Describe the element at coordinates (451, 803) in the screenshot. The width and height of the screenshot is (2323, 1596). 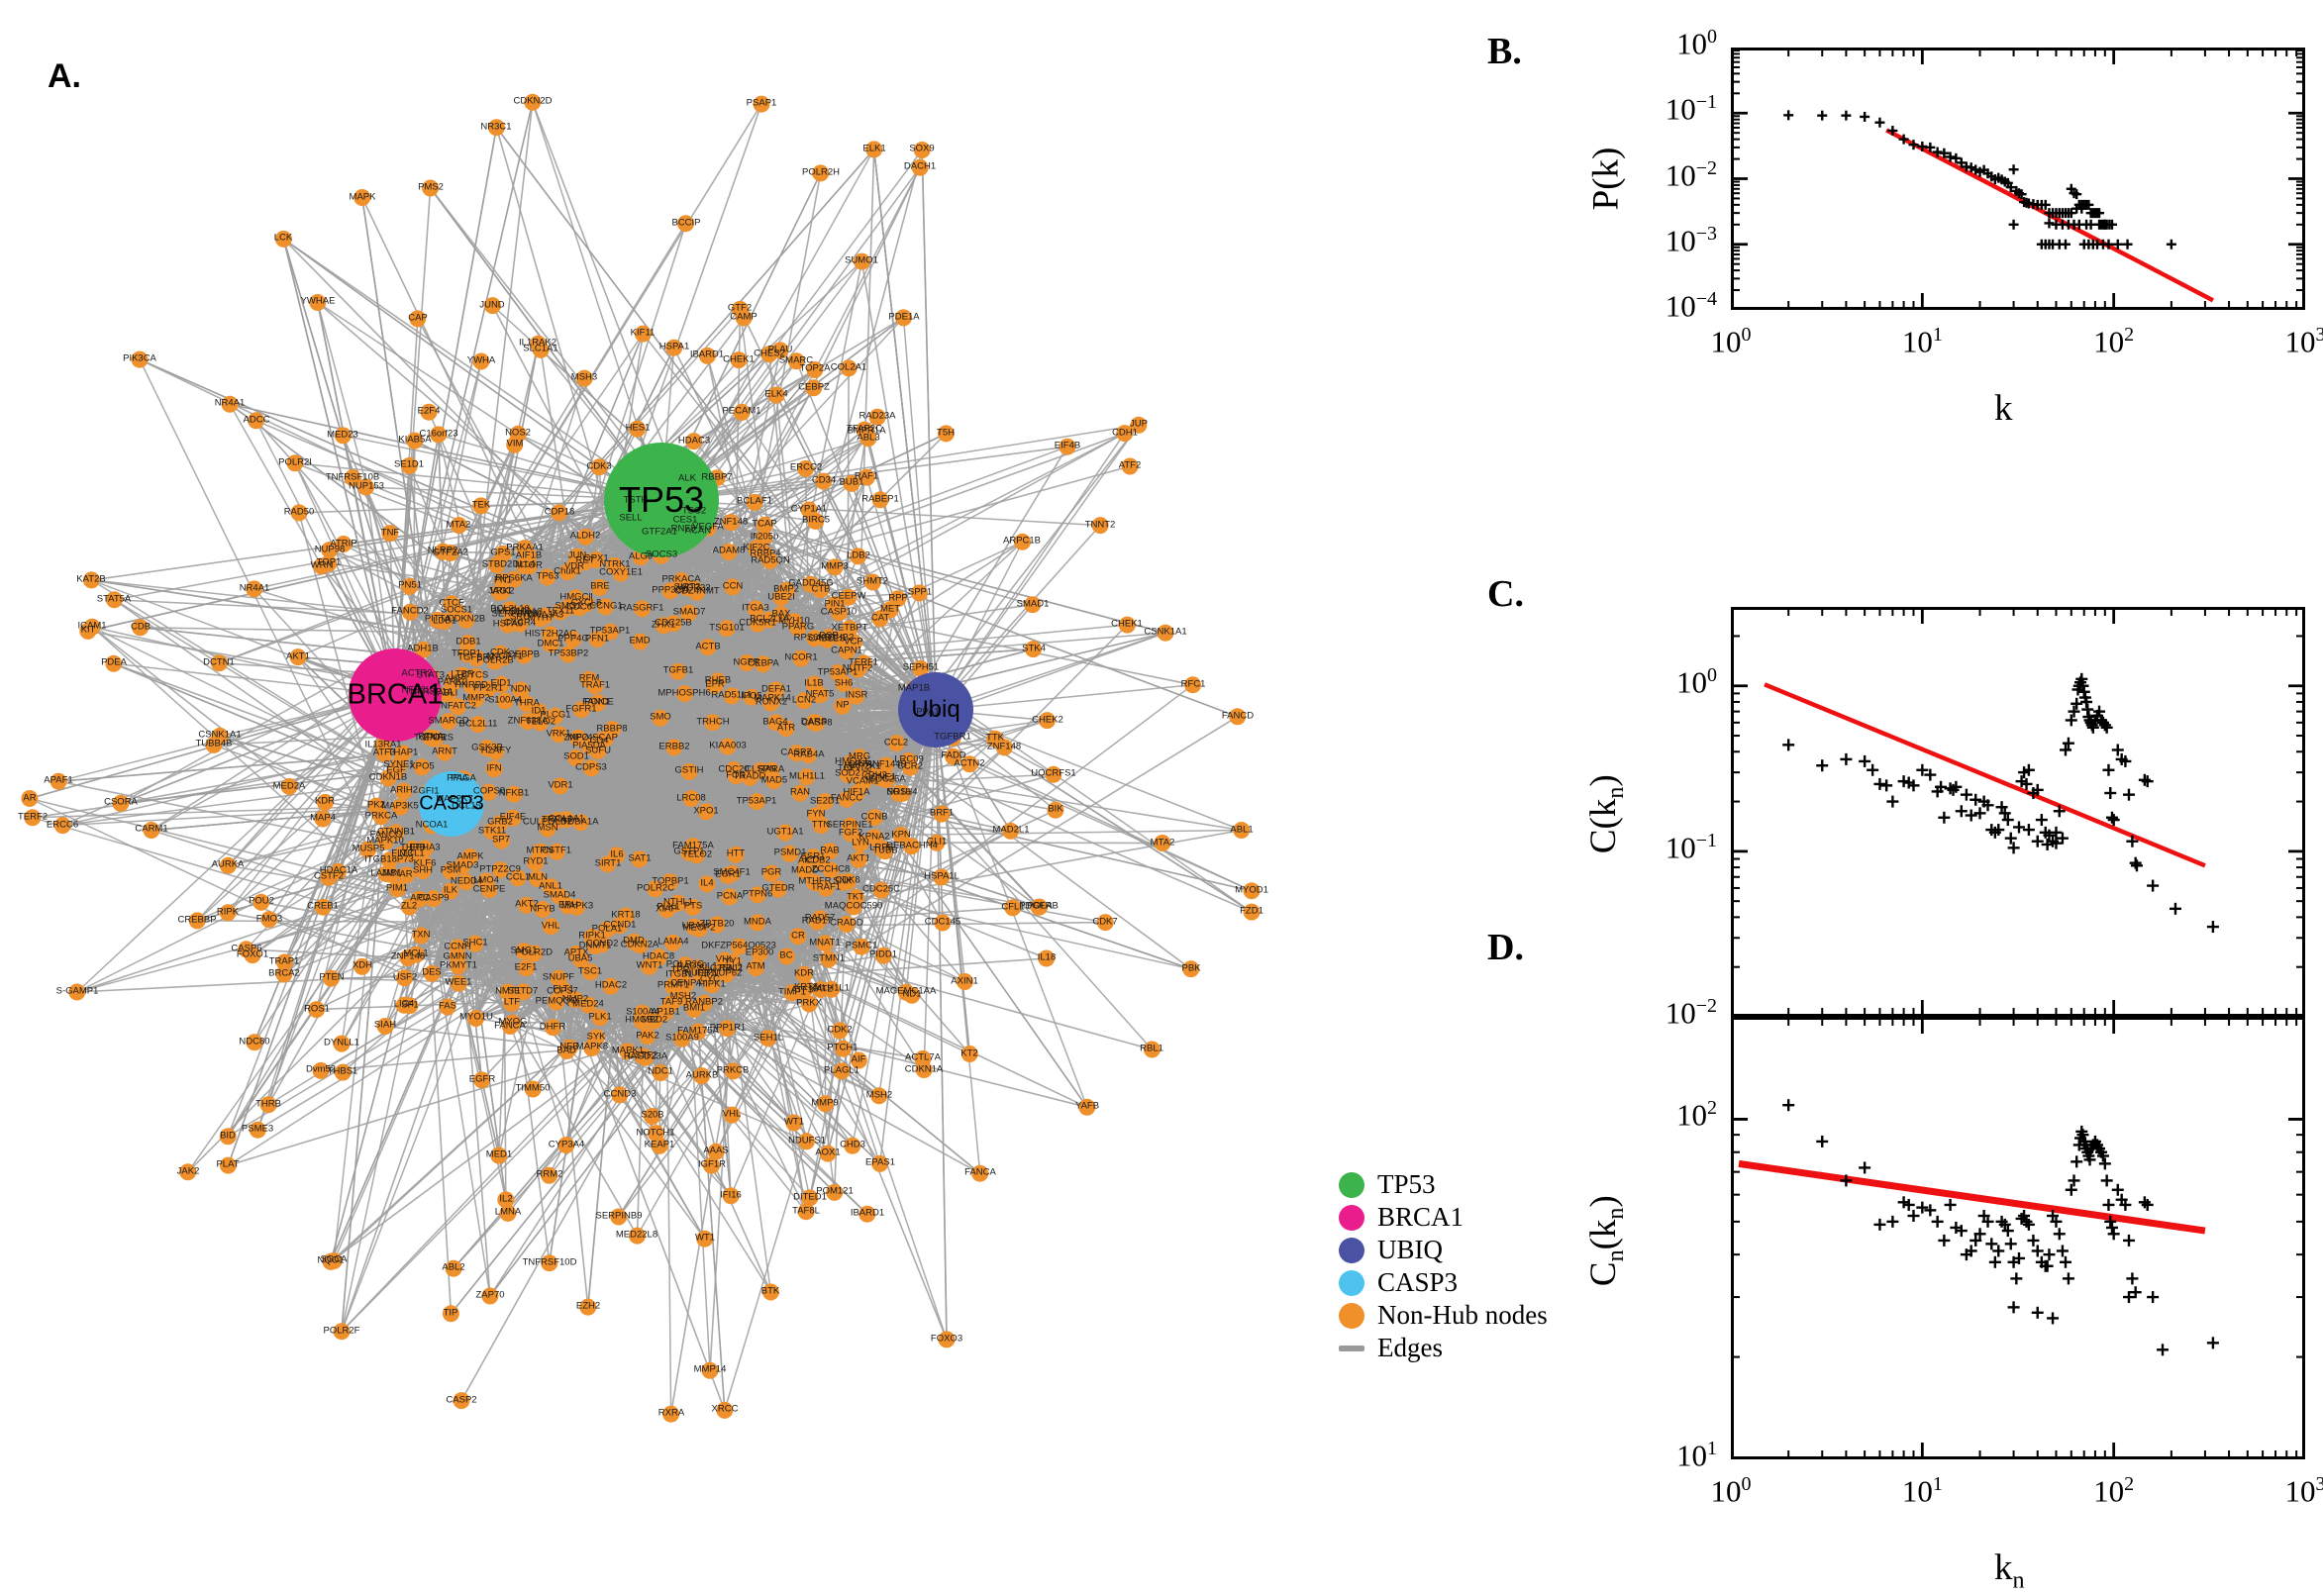
I see `network-hub-label-casp3: CASP3` at that location.